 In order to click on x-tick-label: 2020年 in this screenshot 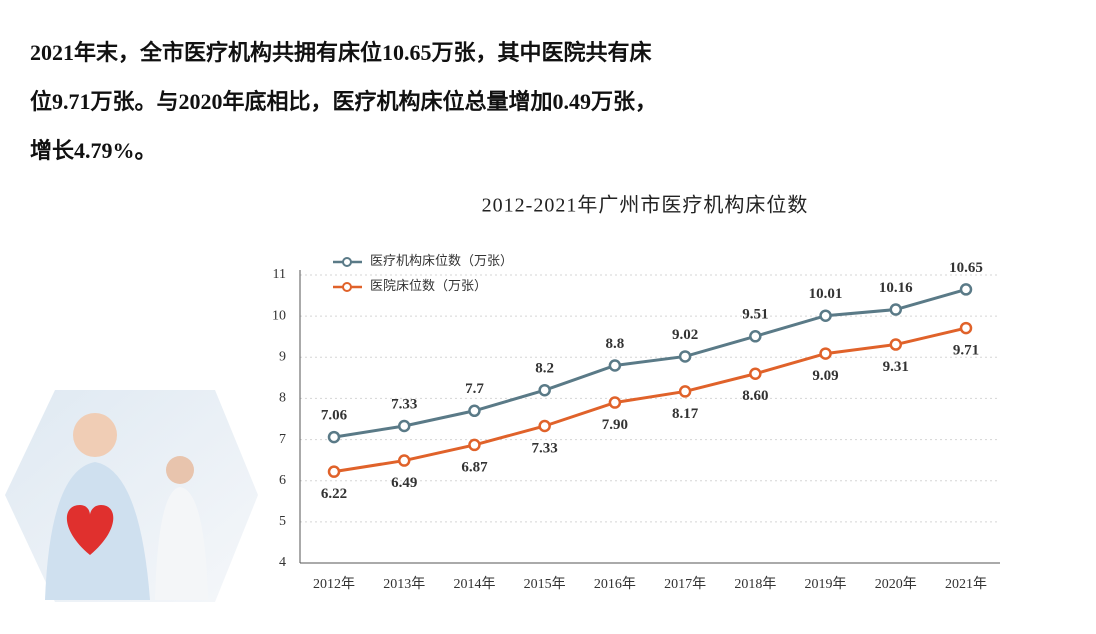, I will do `click(896, 584)`.